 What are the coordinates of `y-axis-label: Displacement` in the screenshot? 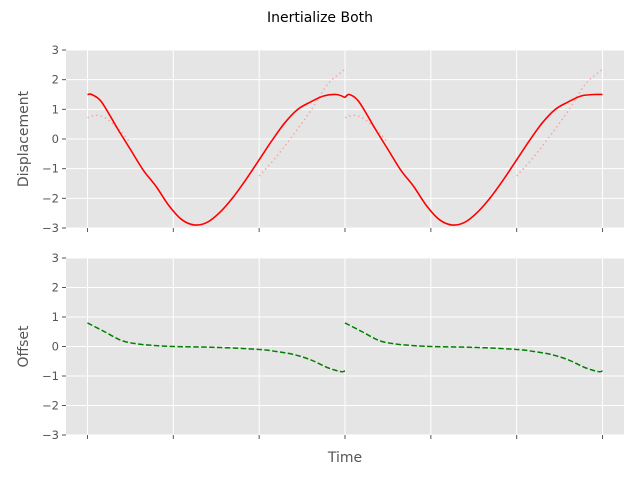 It's located at (24, 138).